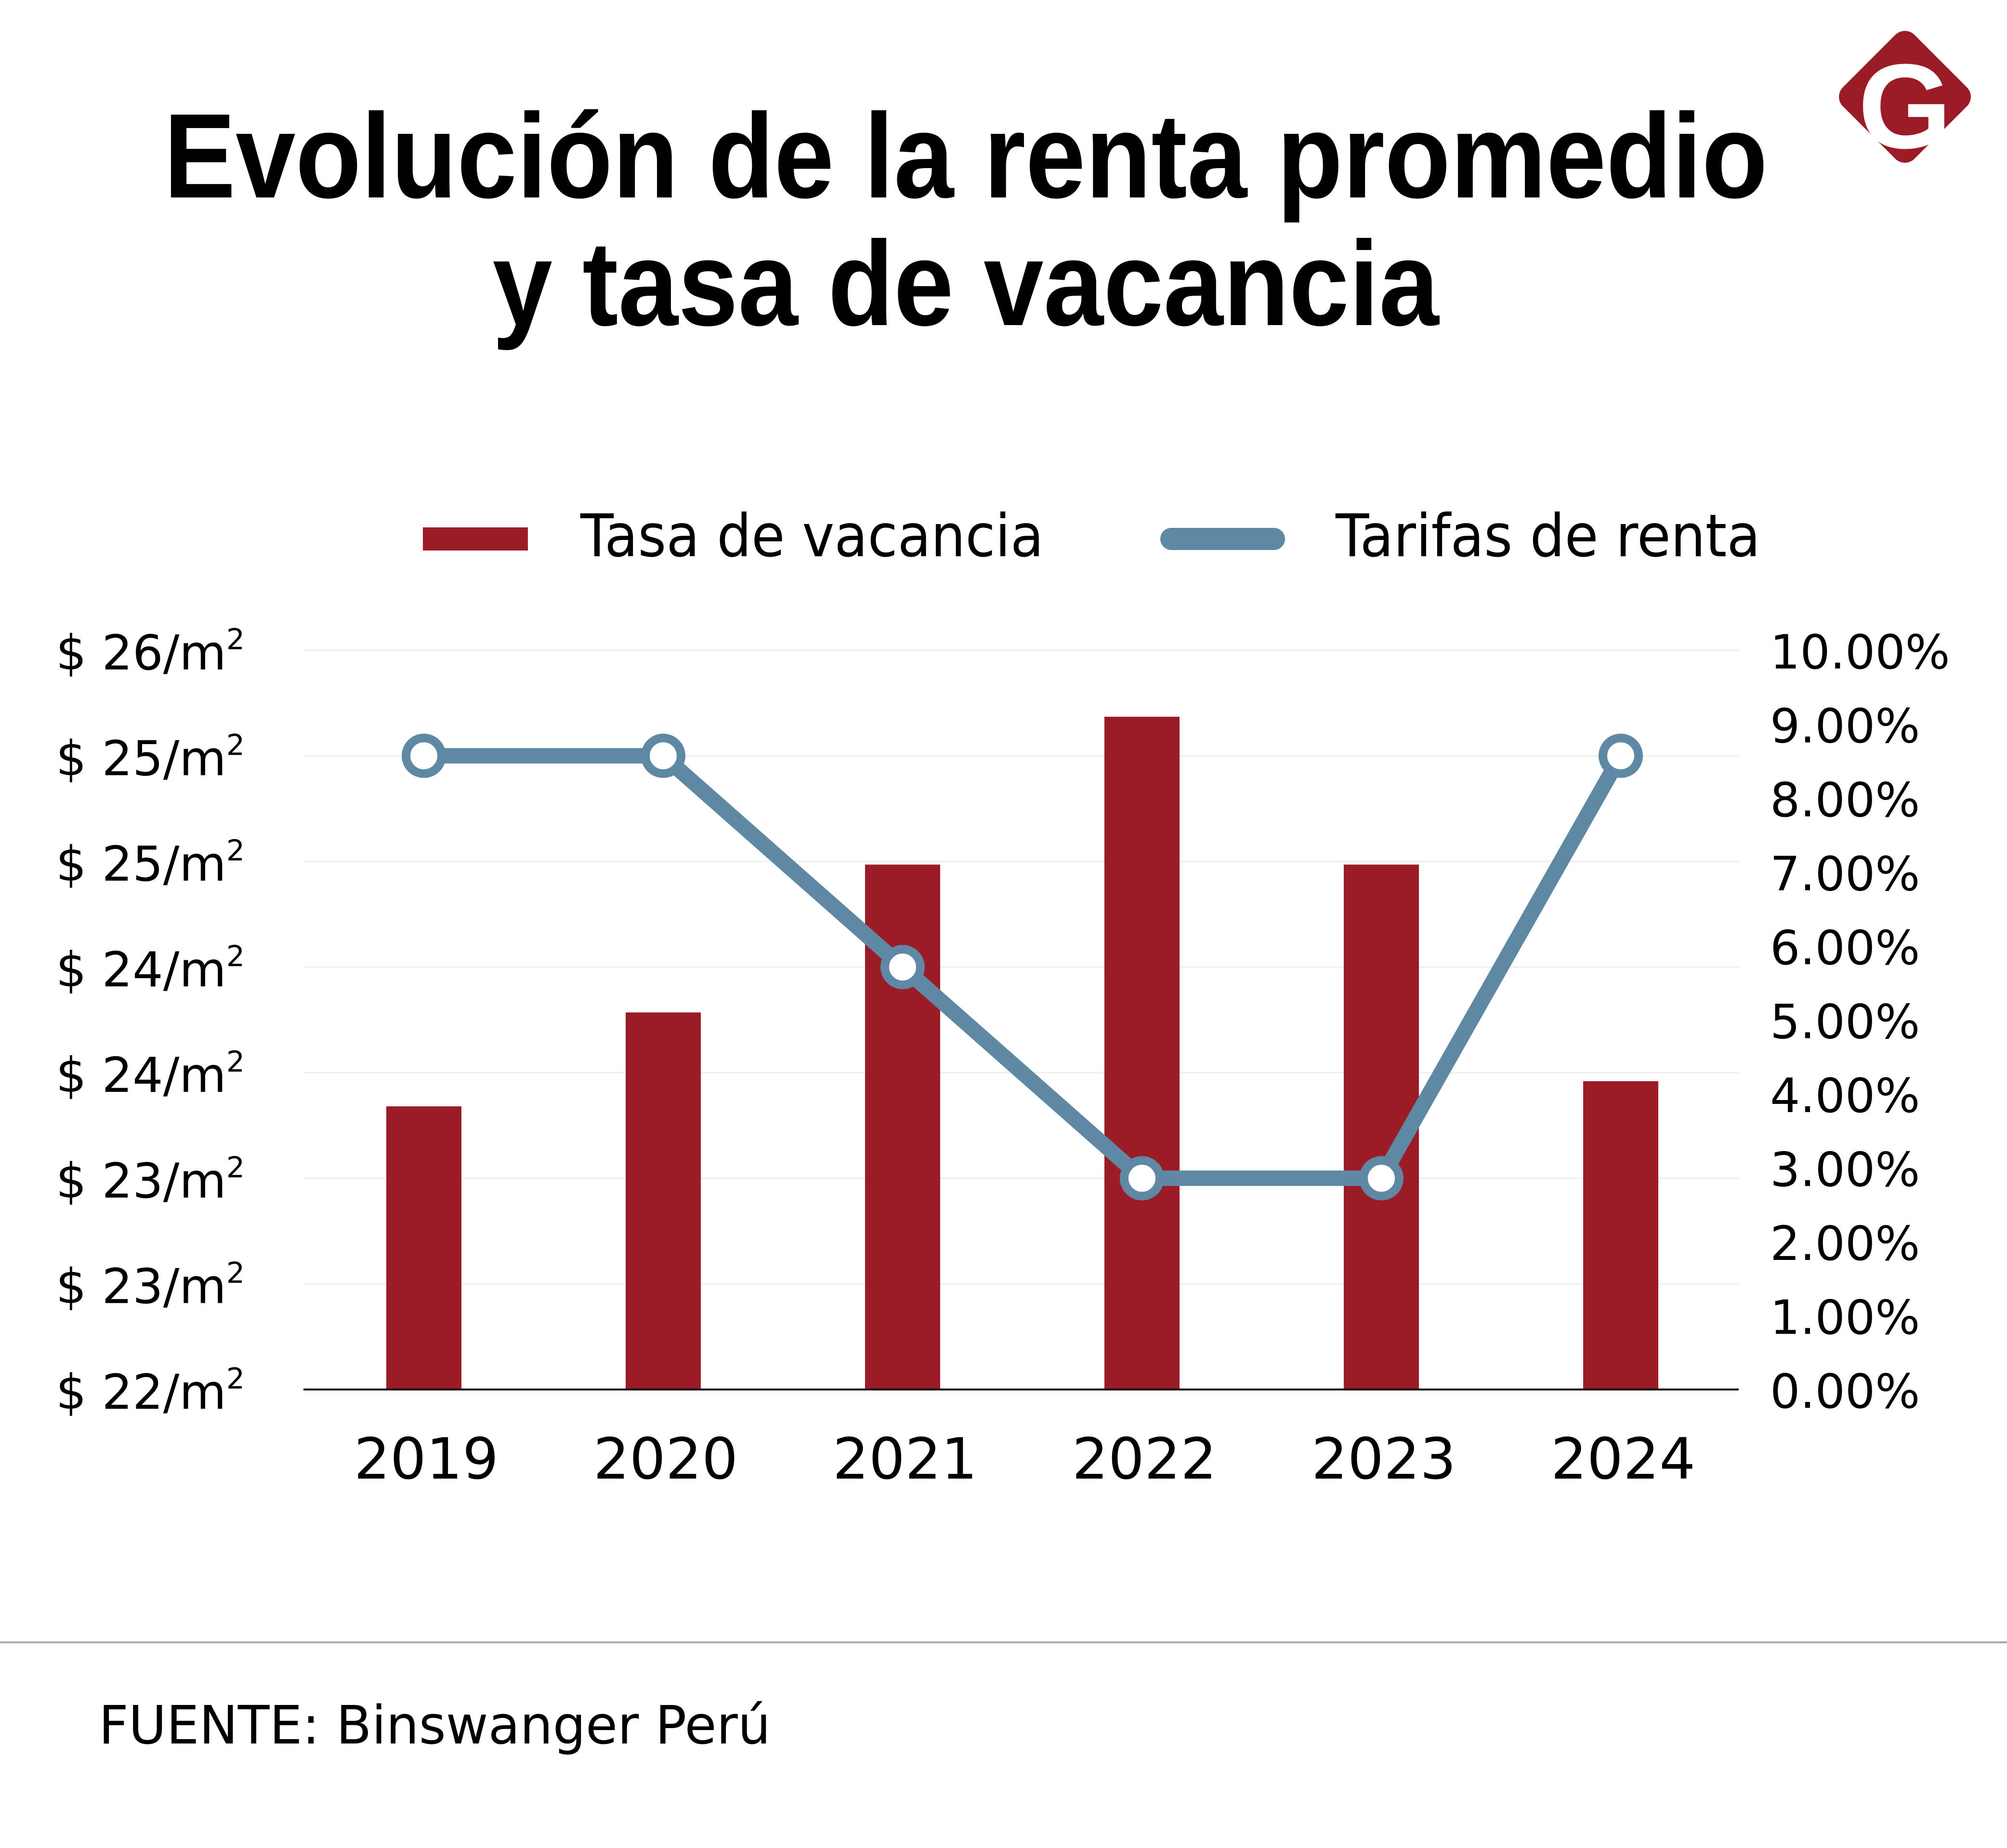 The height and width of the screenshot is (1848, 2007). Describe the element at coordinates (905, 1459) in the screenshot. I see `x-tick-label: 2021` at that location.